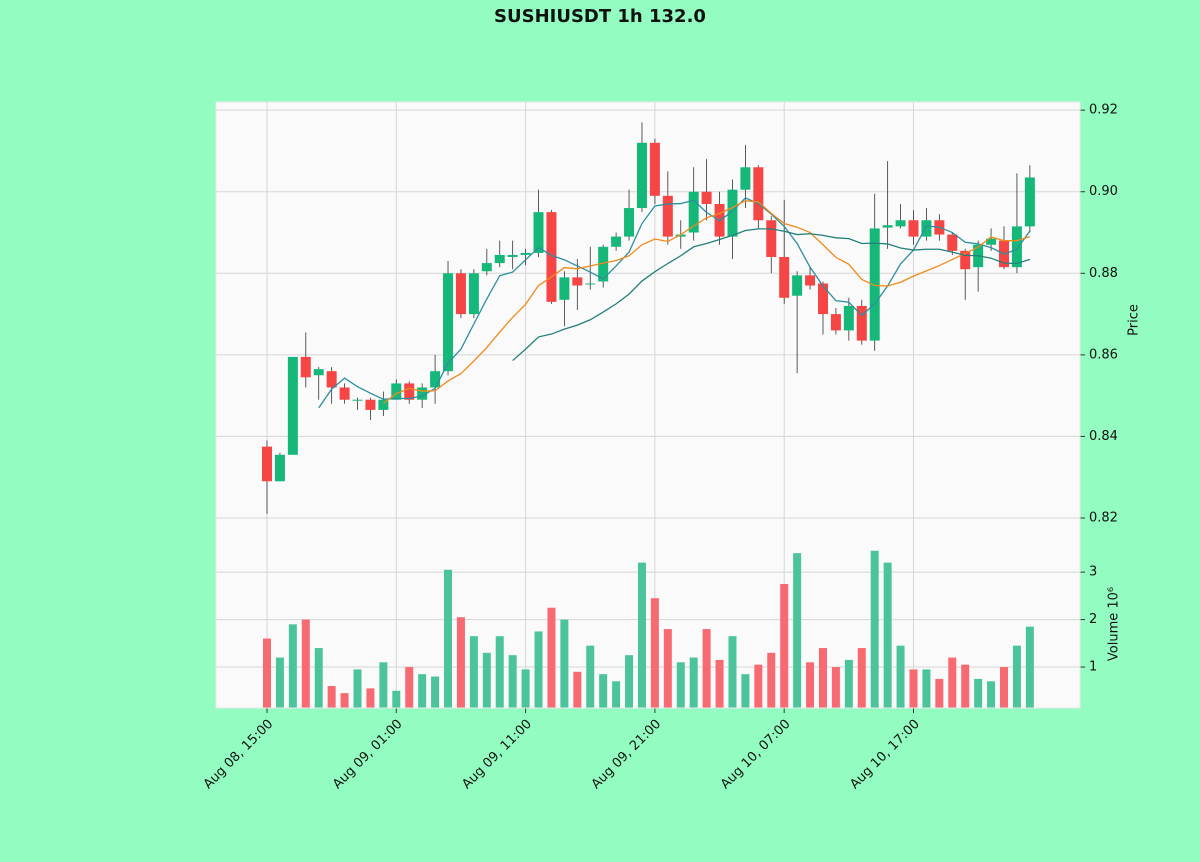 This screenshot has height=862, width=1200. I want to click on y2-tick-label: 2, so click(1093, 619).